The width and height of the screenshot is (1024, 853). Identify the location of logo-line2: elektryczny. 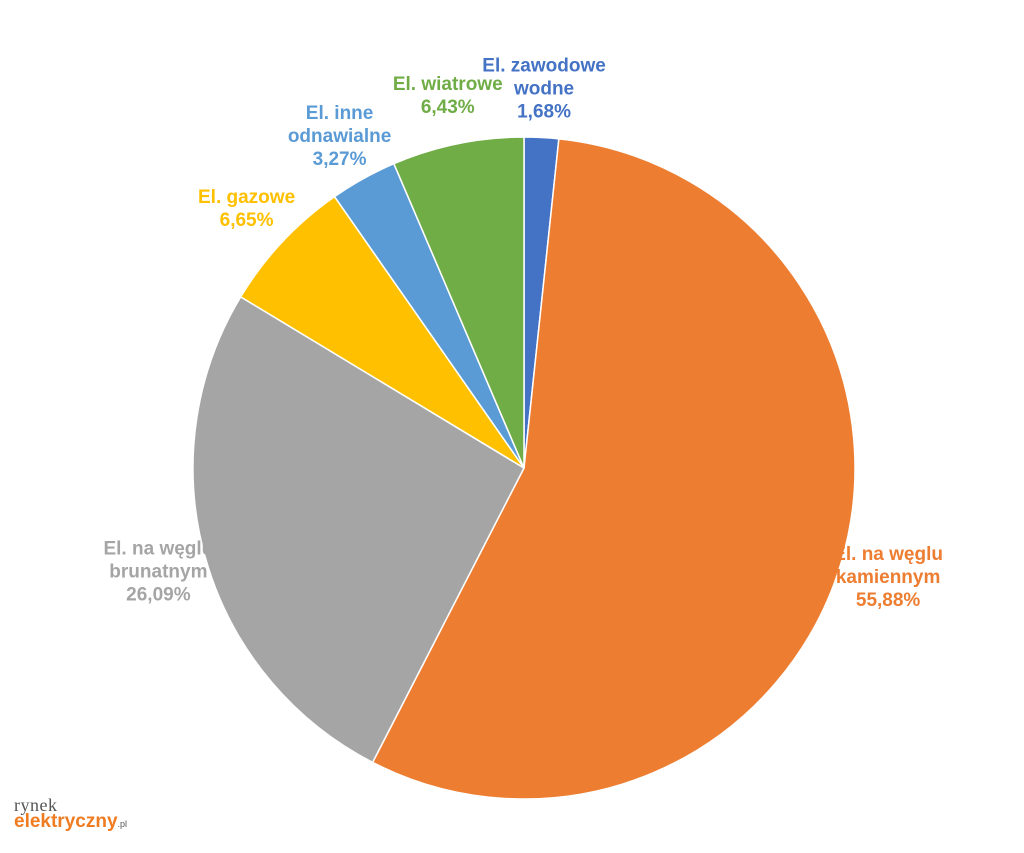
(66, 821).